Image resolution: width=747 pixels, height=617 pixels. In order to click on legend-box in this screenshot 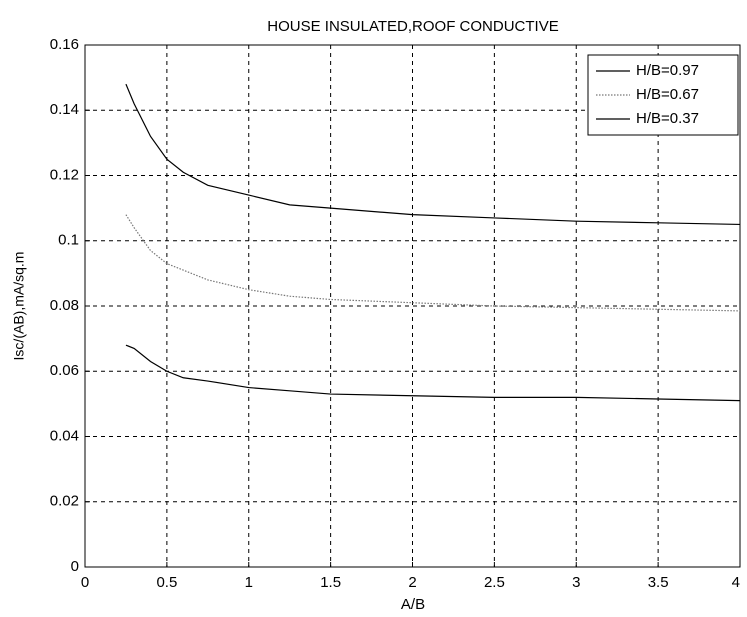, I will do `click(663, 95)`.